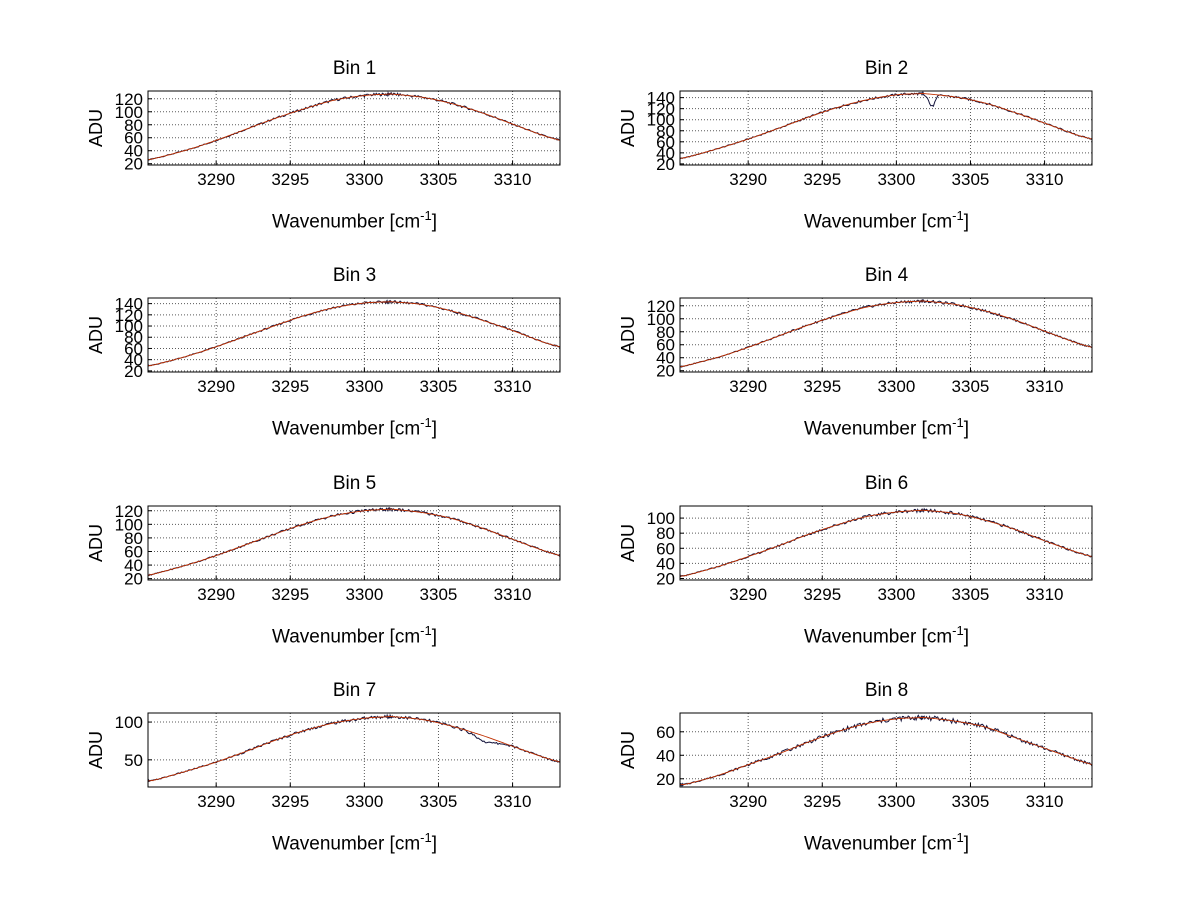 Image resolution: width=1200 pixels, height=901 pixels. I want to click on plot-canvas-bin-7: 3290 3295 3300 3305 3310 50 100 ADU, so click(323, 761).